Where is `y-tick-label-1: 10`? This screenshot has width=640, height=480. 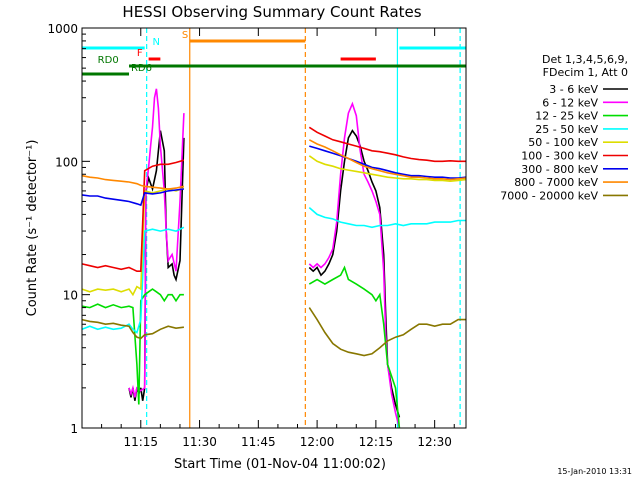
y-tick-label-1: 10 is located at coordinates (70, 296).